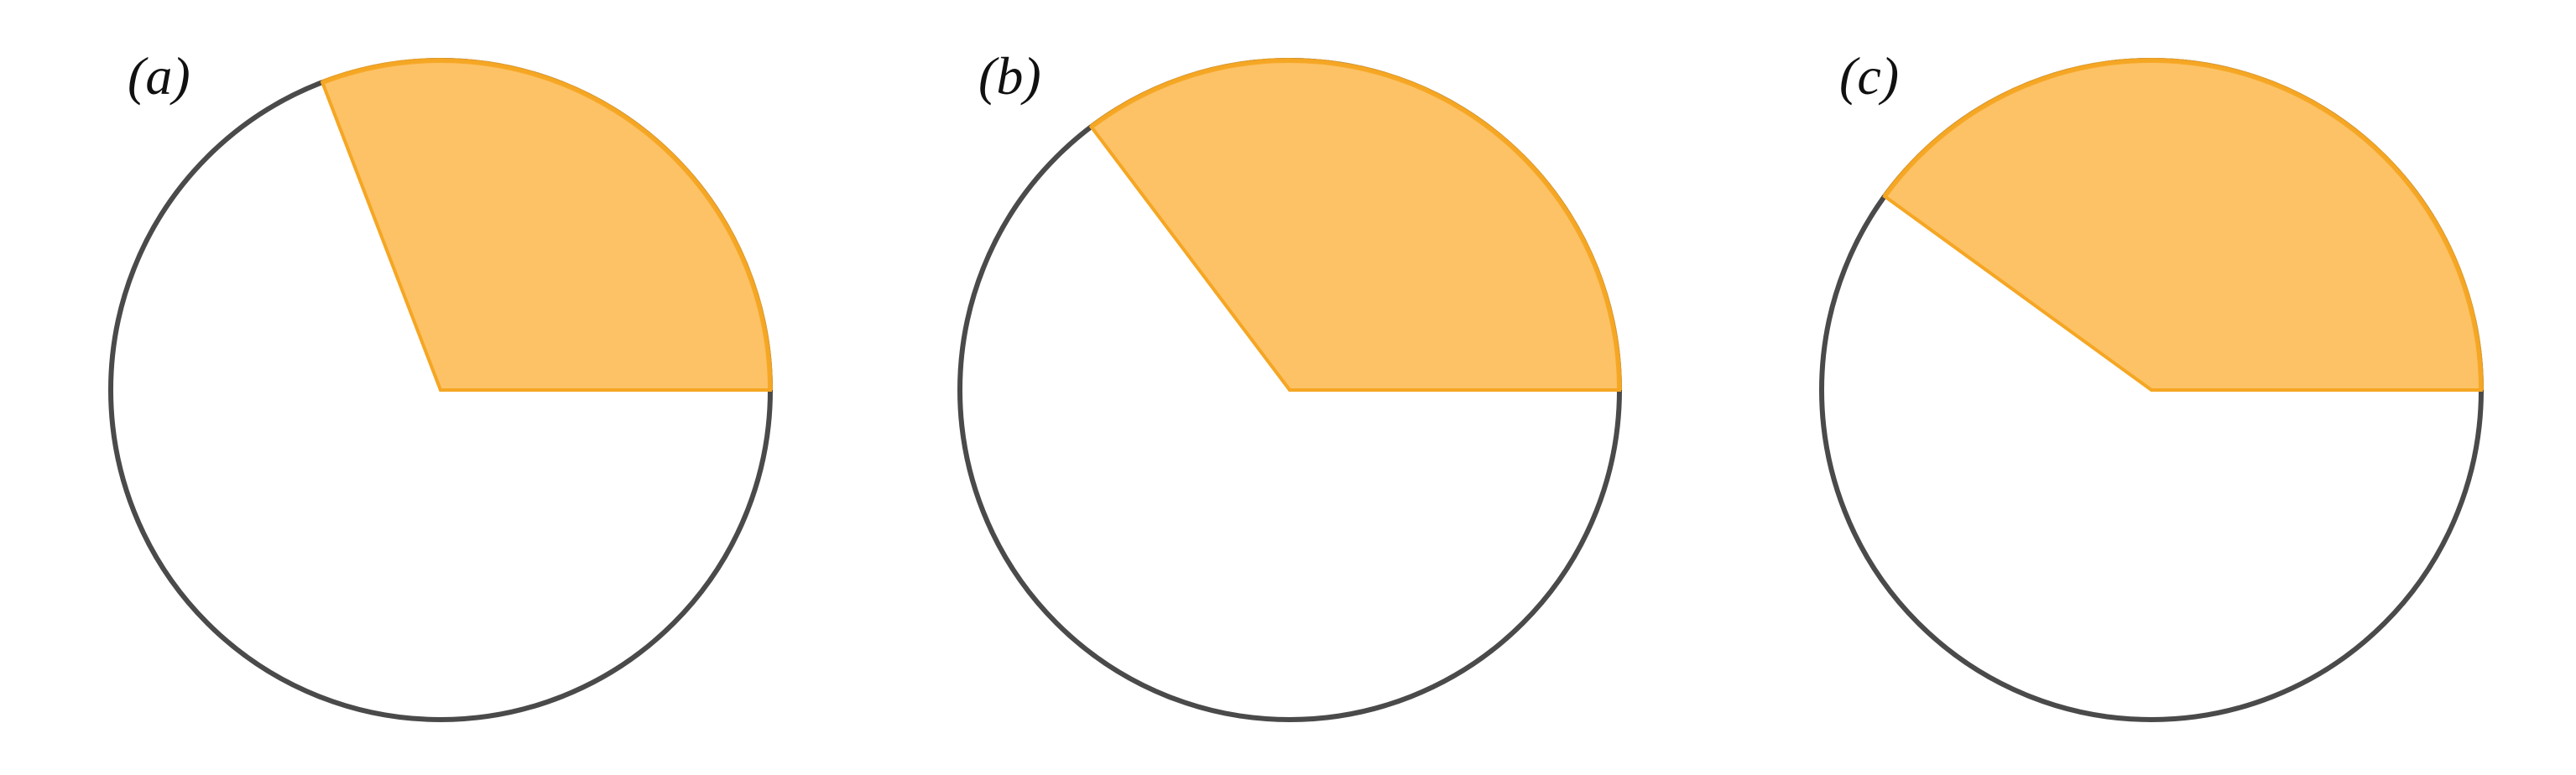 This screenshot has height=775, width=2576. I want to click on panel-b-sector, so click(1355, 225).